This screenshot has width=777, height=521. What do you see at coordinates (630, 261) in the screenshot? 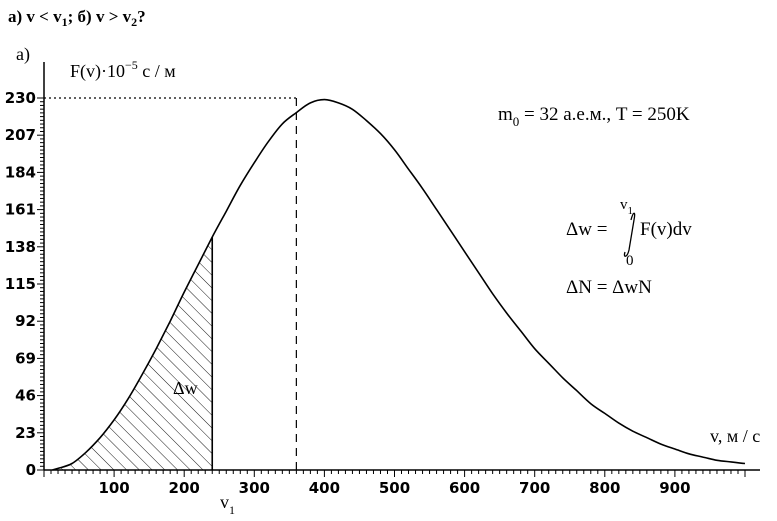
I see `integral-lower-limit: 0` at bounding box center [630, 261].